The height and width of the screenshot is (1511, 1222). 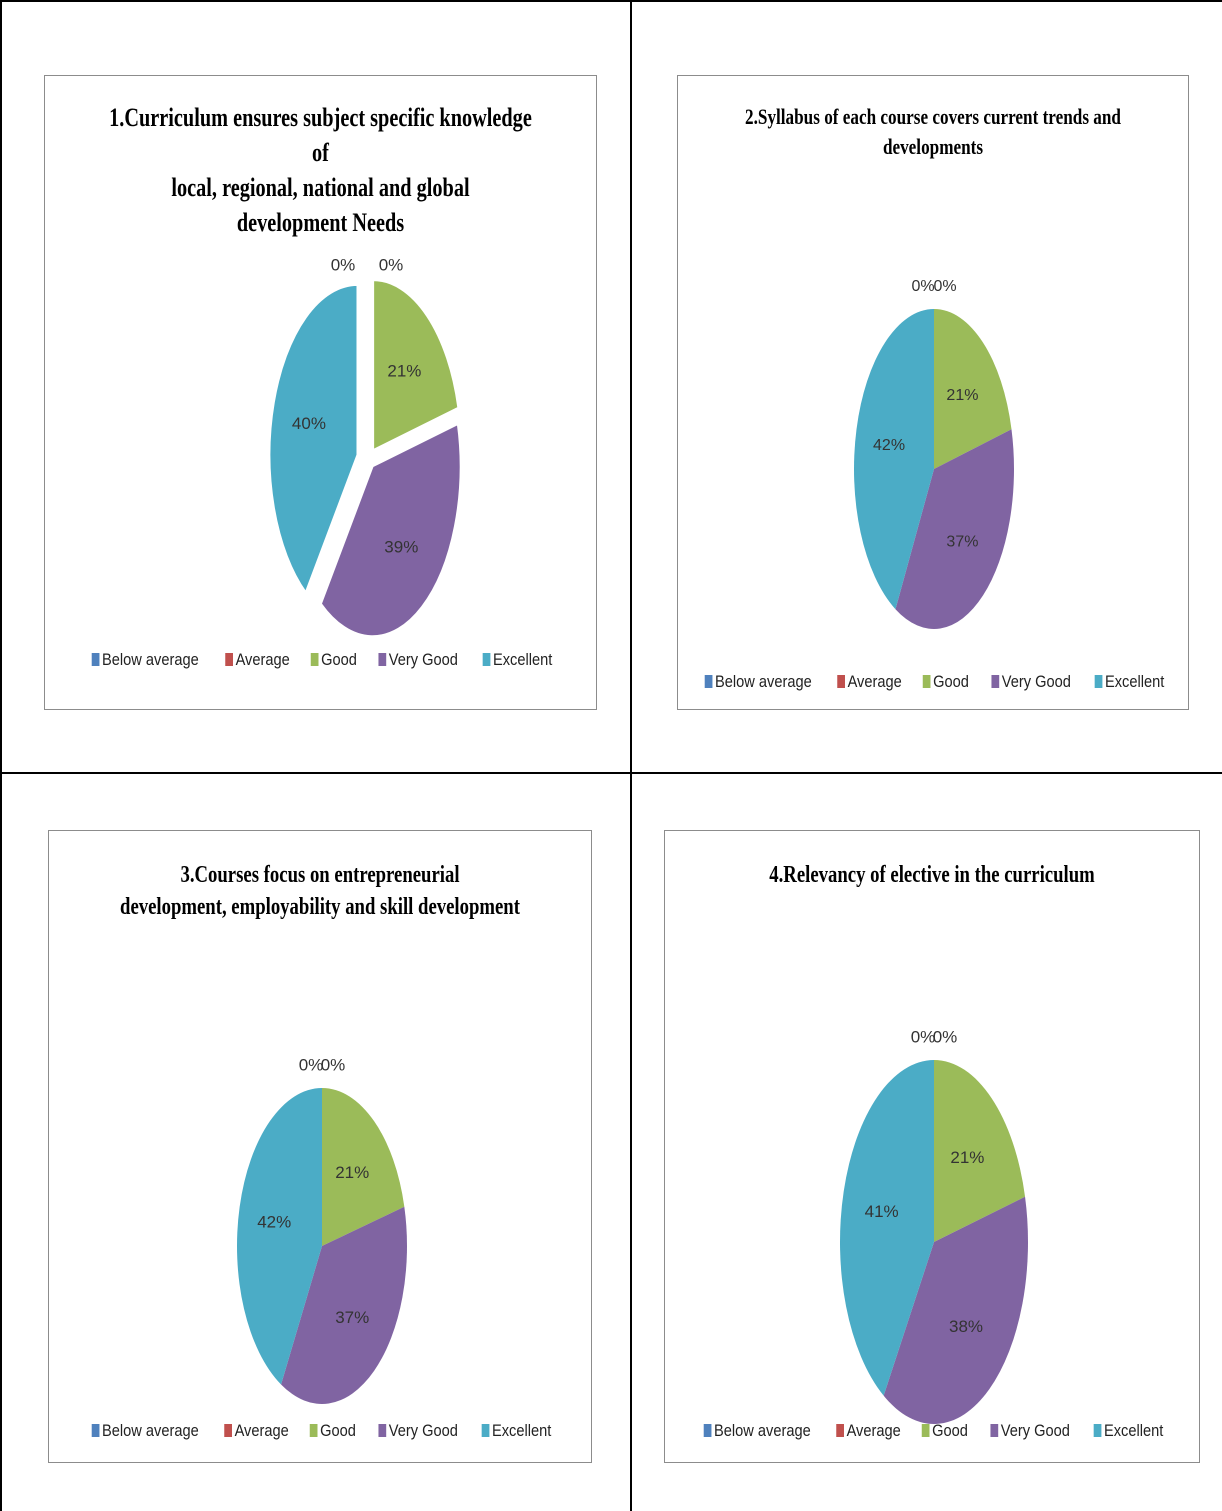 What do you see at coordinates (611, 1) in the screenshot?
I see `table-border-top` at bounding box center [611, 1].